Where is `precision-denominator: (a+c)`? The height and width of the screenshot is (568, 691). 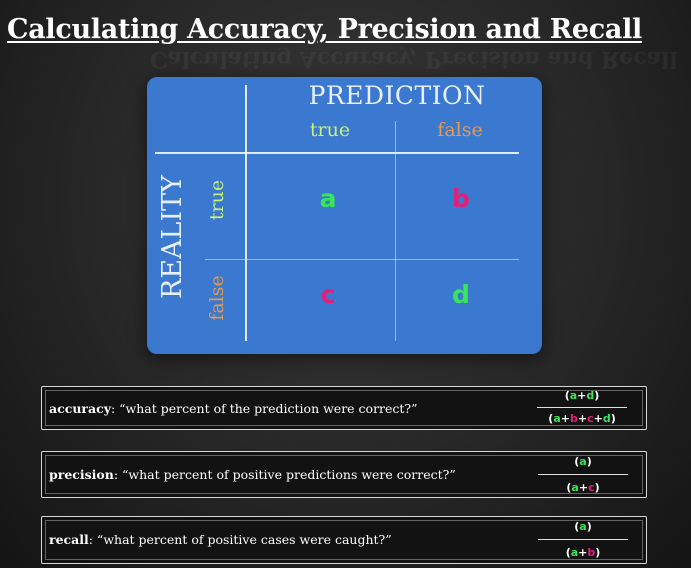 precision-denominator: (a+c) is located at coordinates (583, 487).